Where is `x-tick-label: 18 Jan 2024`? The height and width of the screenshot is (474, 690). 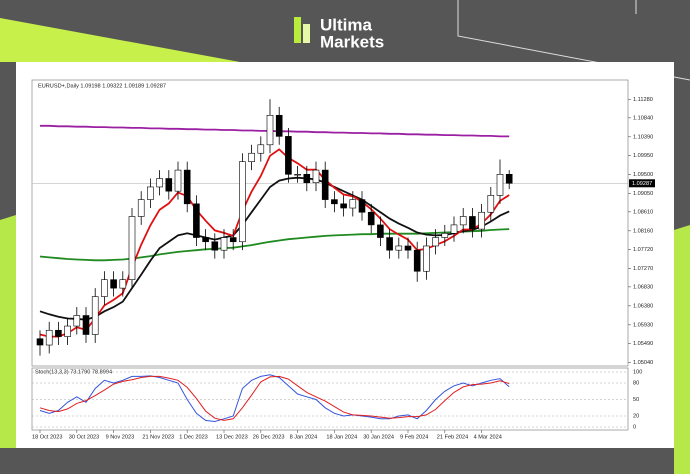
x-tick-label: 18 Jan 2024 is located at coordinates (341, 437).